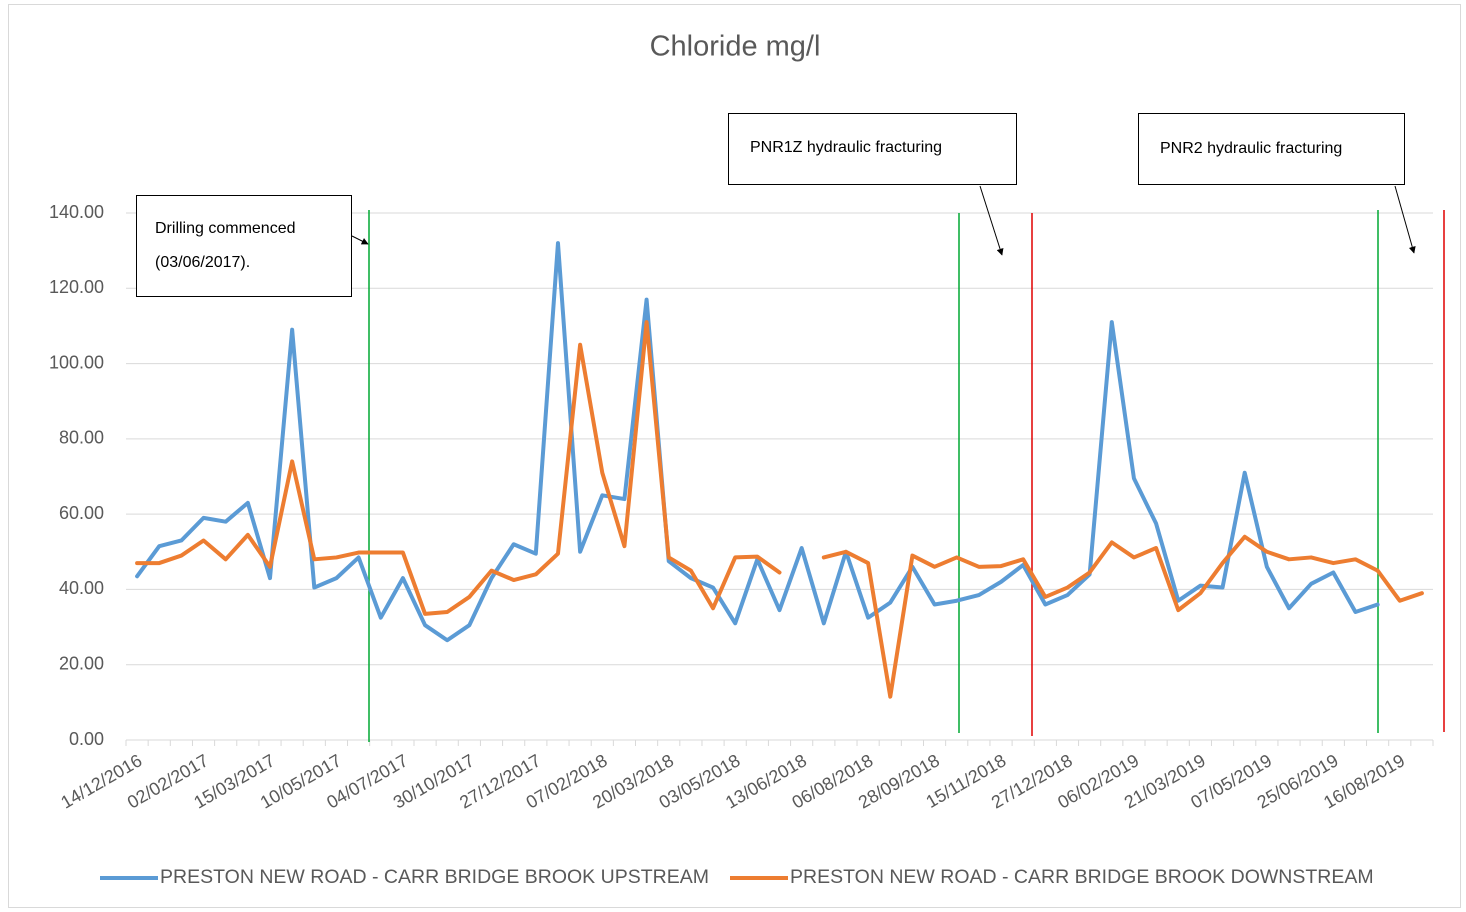  What do you see at coordinates (735, 47) in the screenshot?
I see `chart-title: Chloride mg/l` at bounding box center [735, 47].